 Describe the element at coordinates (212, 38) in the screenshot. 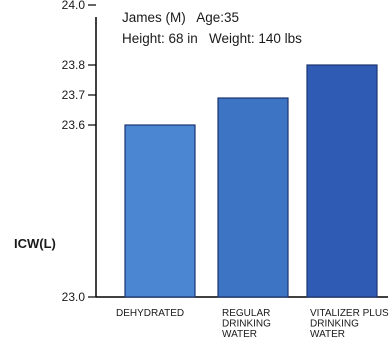

I see `info-line-height-weight: Height: 68 in Weight: 140 lbs` at that location.